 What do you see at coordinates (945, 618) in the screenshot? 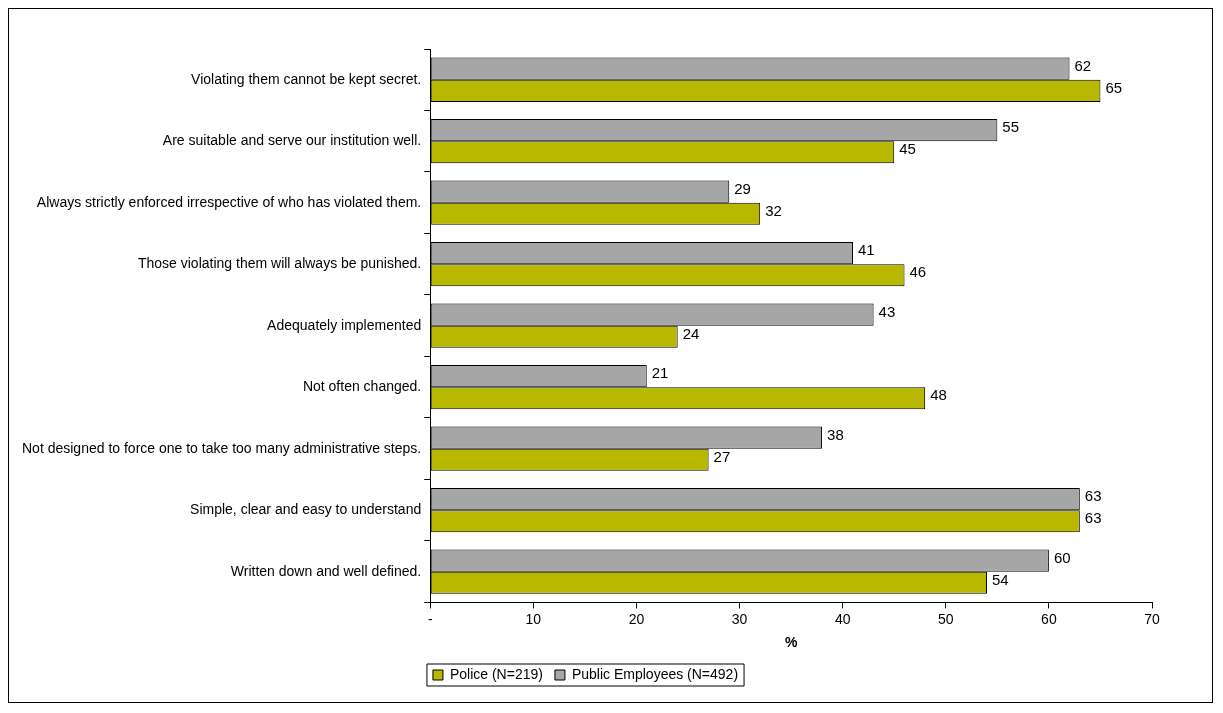
I see `x-tick-label: 50` at bounding box center [945, 618].